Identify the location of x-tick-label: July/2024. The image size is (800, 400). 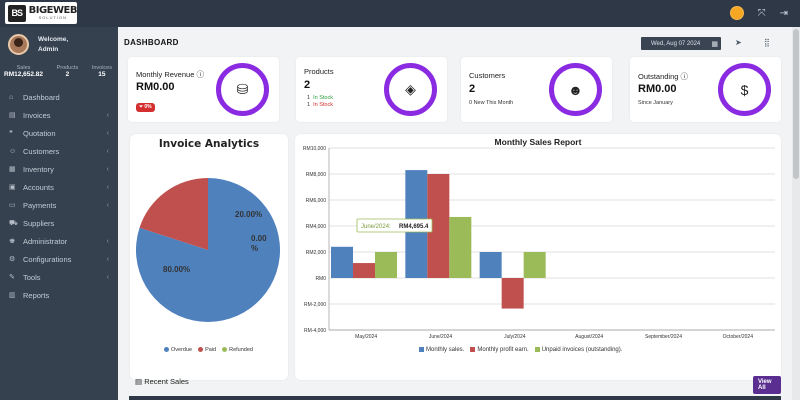
(515, 337).